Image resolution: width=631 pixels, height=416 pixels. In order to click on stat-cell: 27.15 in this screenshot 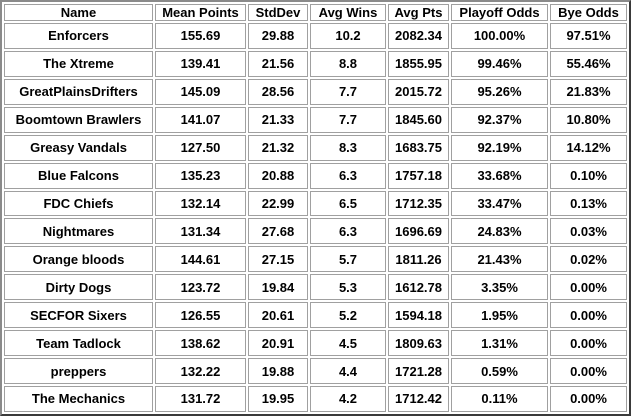, I will do `click(278, 259)`.